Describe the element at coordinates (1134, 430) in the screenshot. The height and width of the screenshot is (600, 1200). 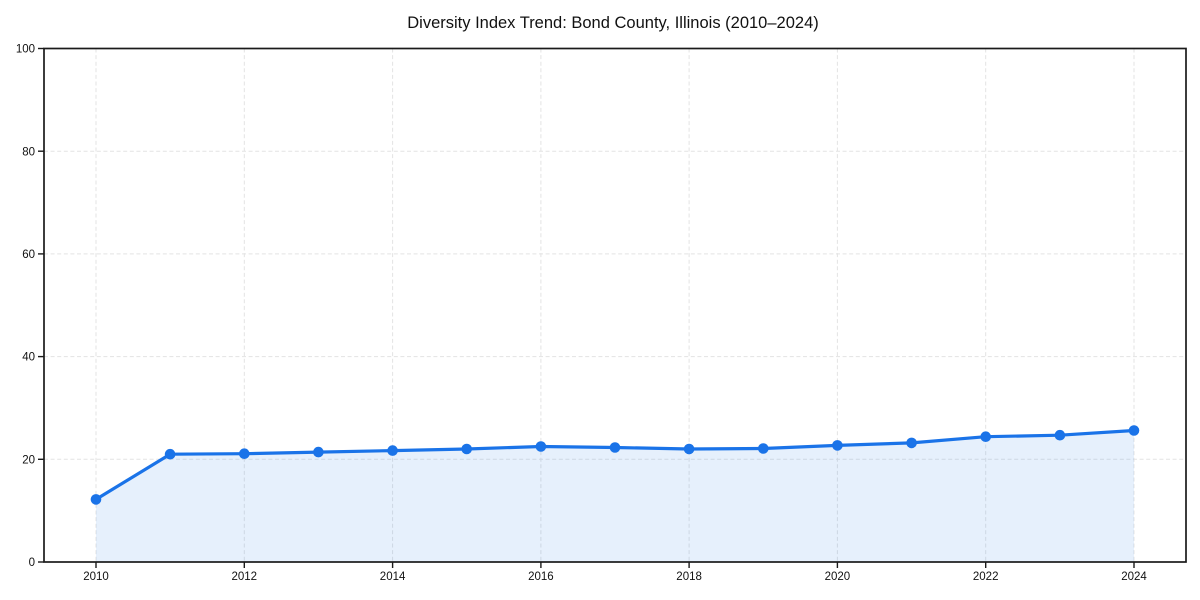
I see `data-point-2024` at that location.